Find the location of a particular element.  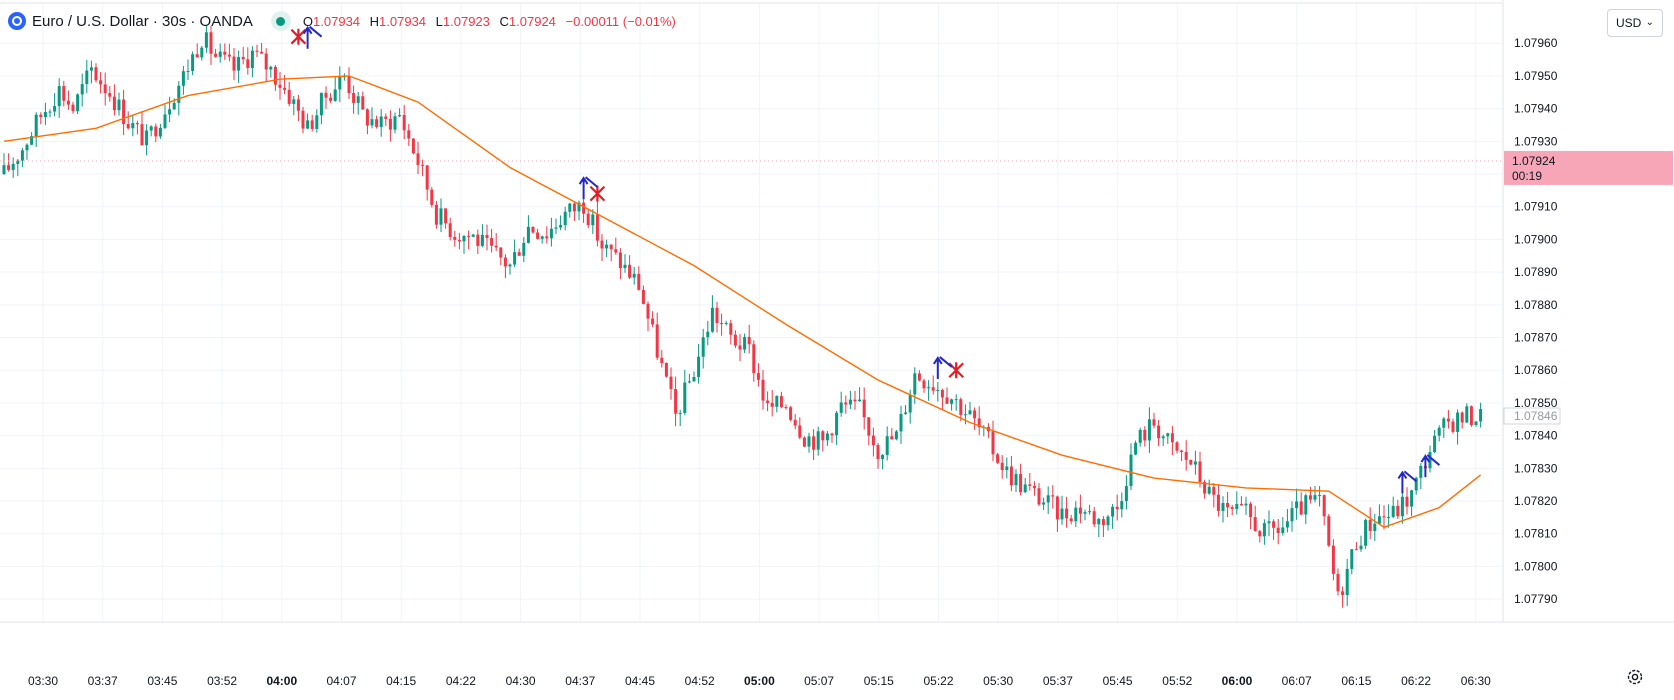

price-tick-label: 1.07810 is located at coordinates (1536, 534).